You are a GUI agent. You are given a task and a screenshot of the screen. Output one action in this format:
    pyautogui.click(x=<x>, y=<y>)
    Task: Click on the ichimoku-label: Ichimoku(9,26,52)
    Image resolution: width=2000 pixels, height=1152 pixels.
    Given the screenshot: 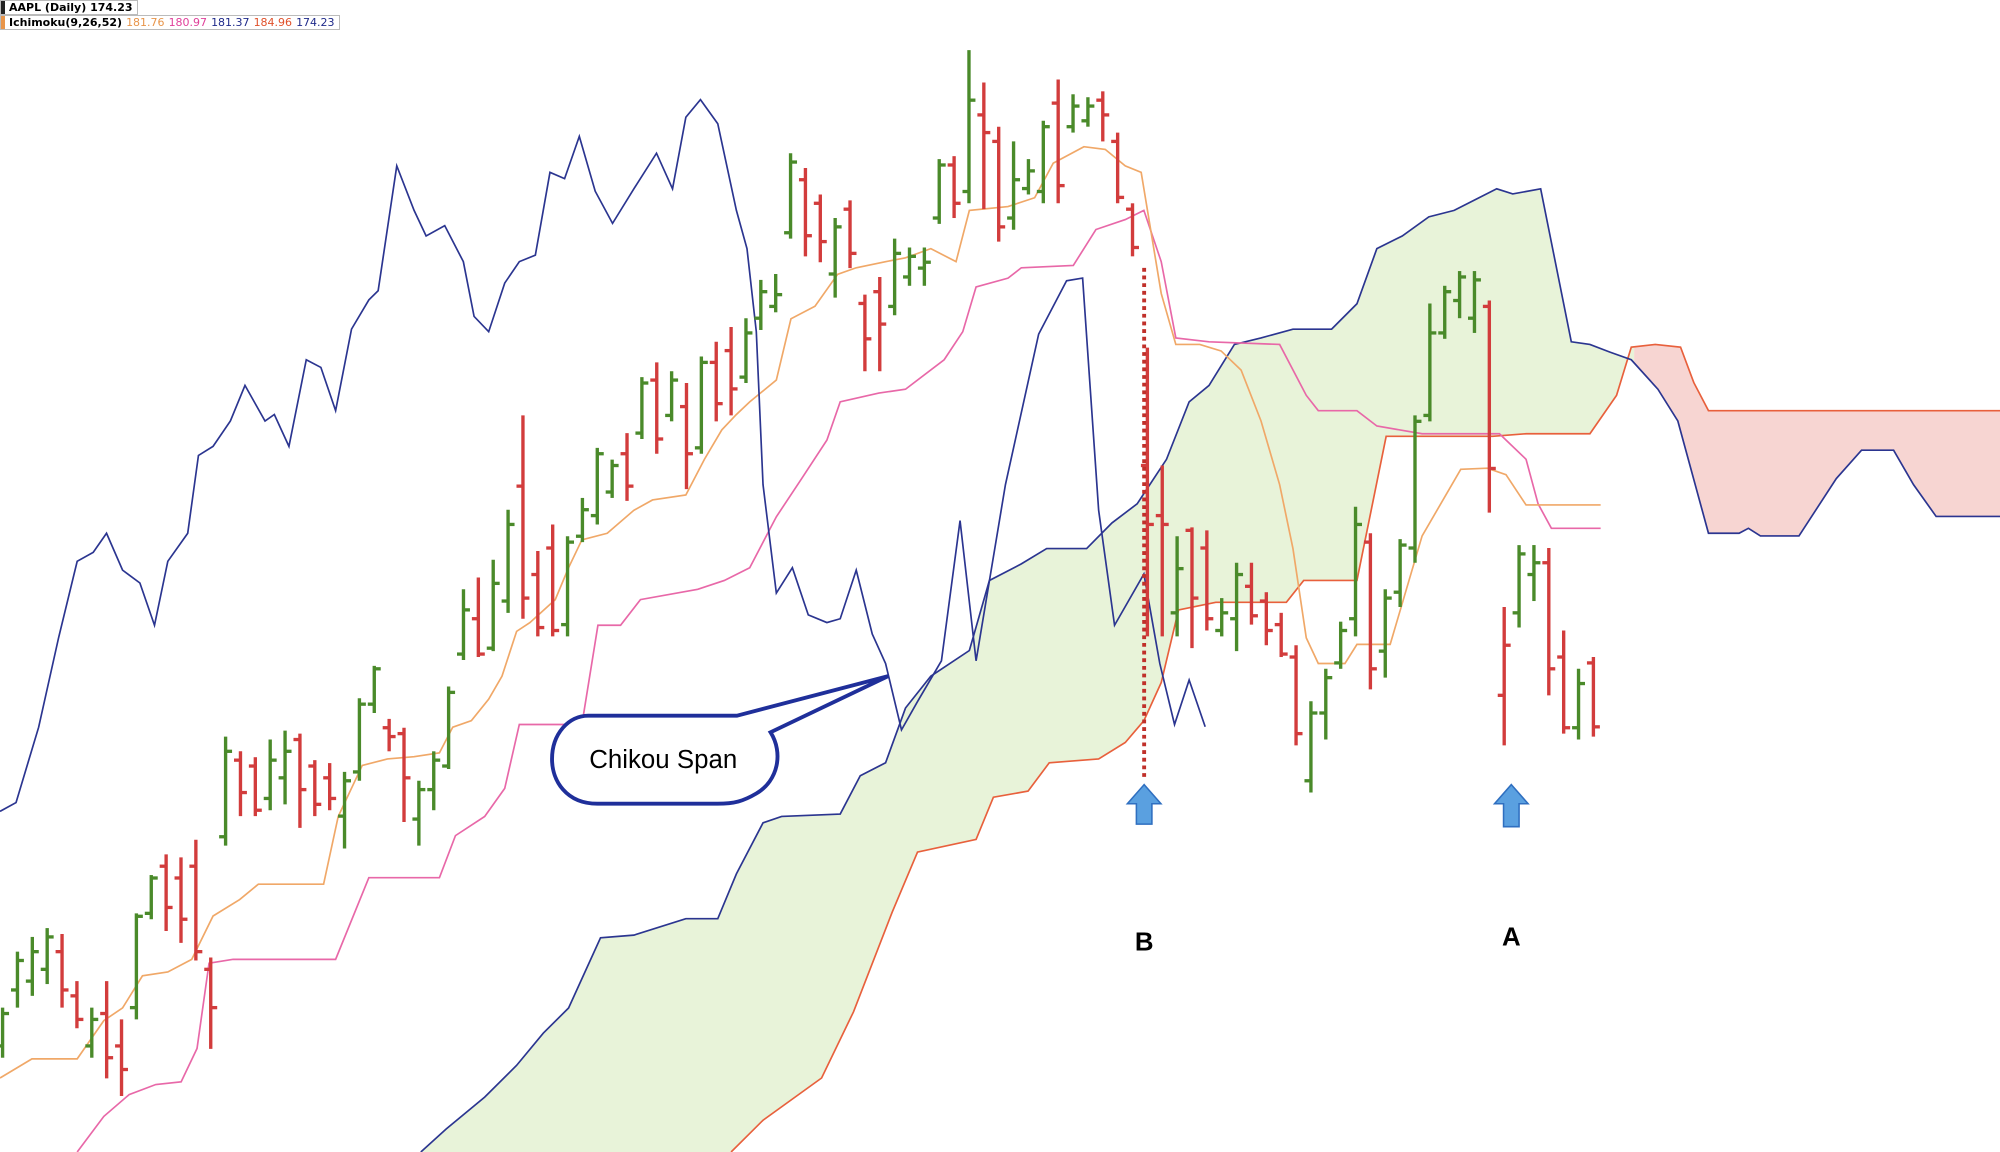 What is the action you would take?
    pyautogui.click(x=66, y=22)
    